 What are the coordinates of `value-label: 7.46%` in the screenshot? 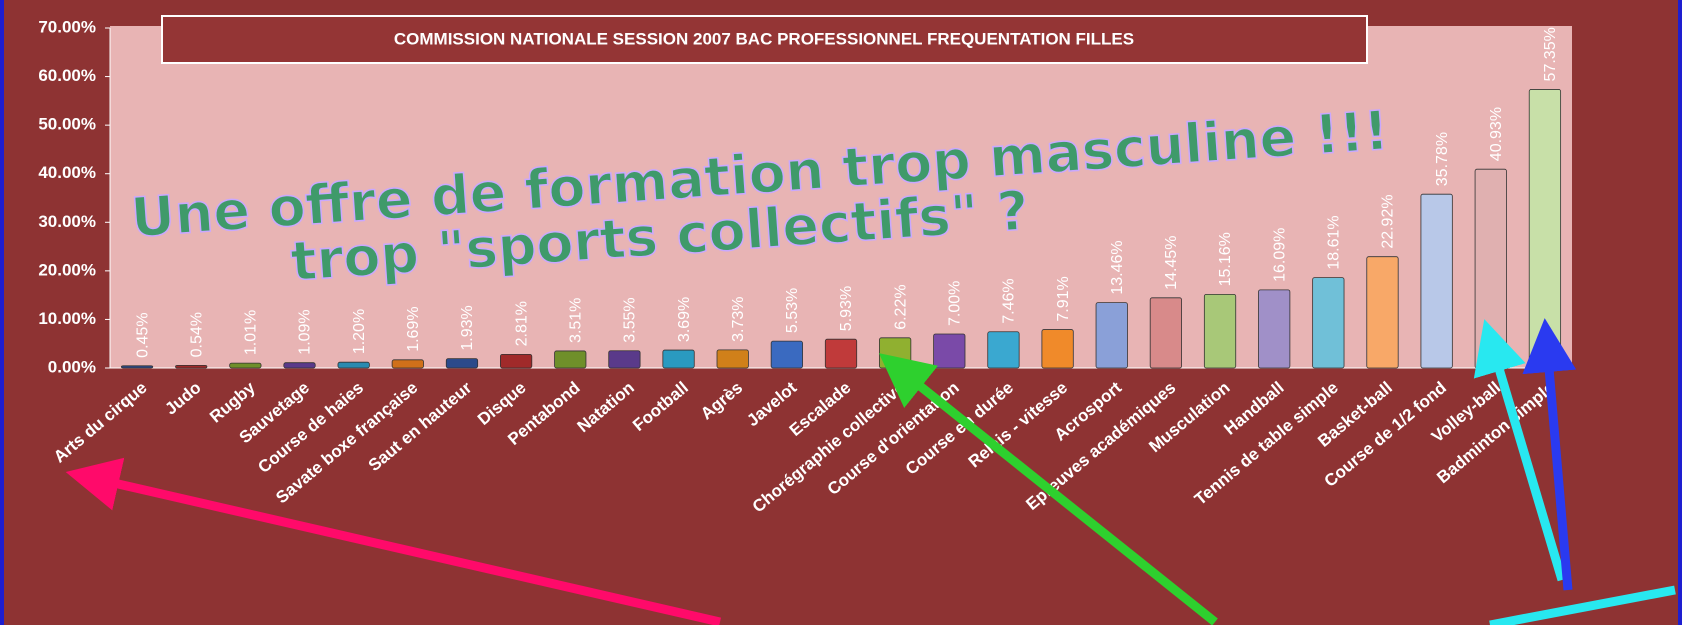 It's located at (1009, 300).